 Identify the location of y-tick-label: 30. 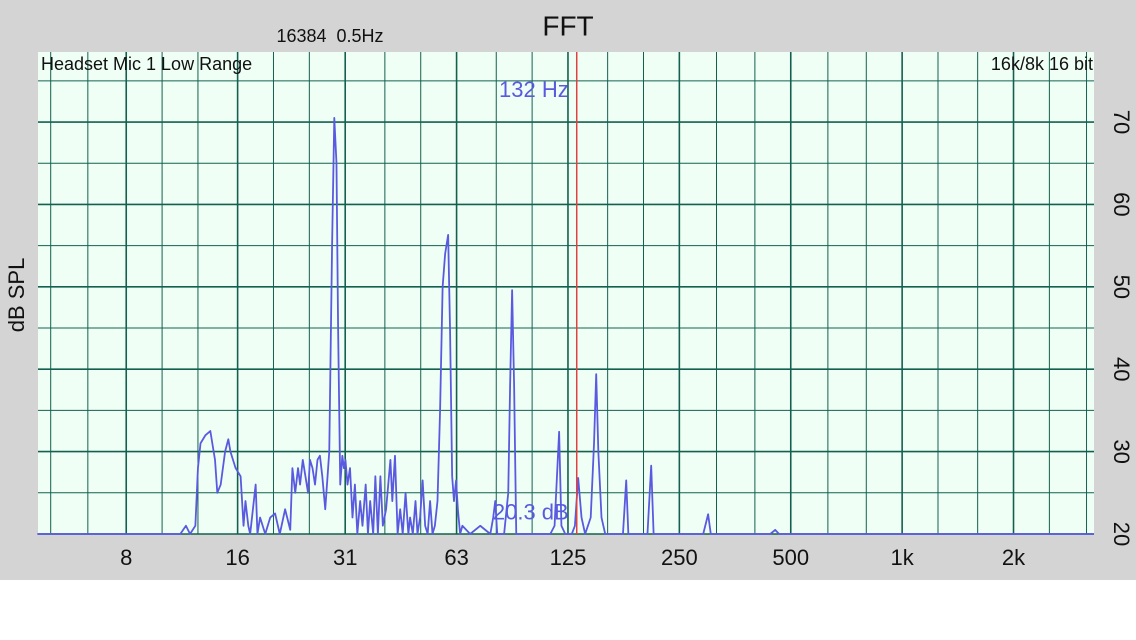
(1121, 451).